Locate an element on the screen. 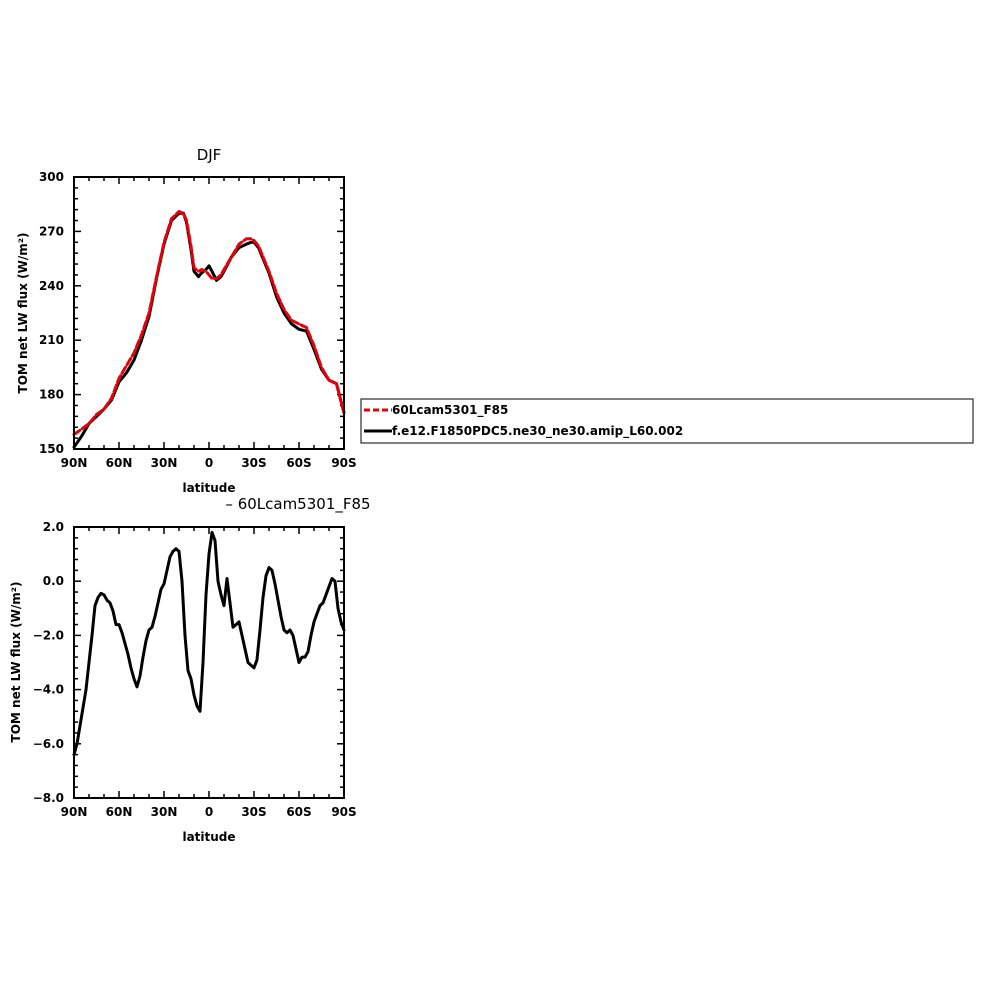  bottom-panel-title: – 60Lcam5301_F85 is located at coordinates (297, 504).